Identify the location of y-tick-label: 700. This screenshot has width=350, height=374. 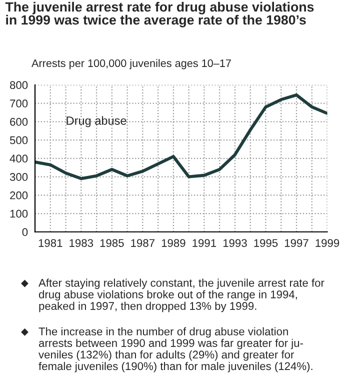
(19, 104).